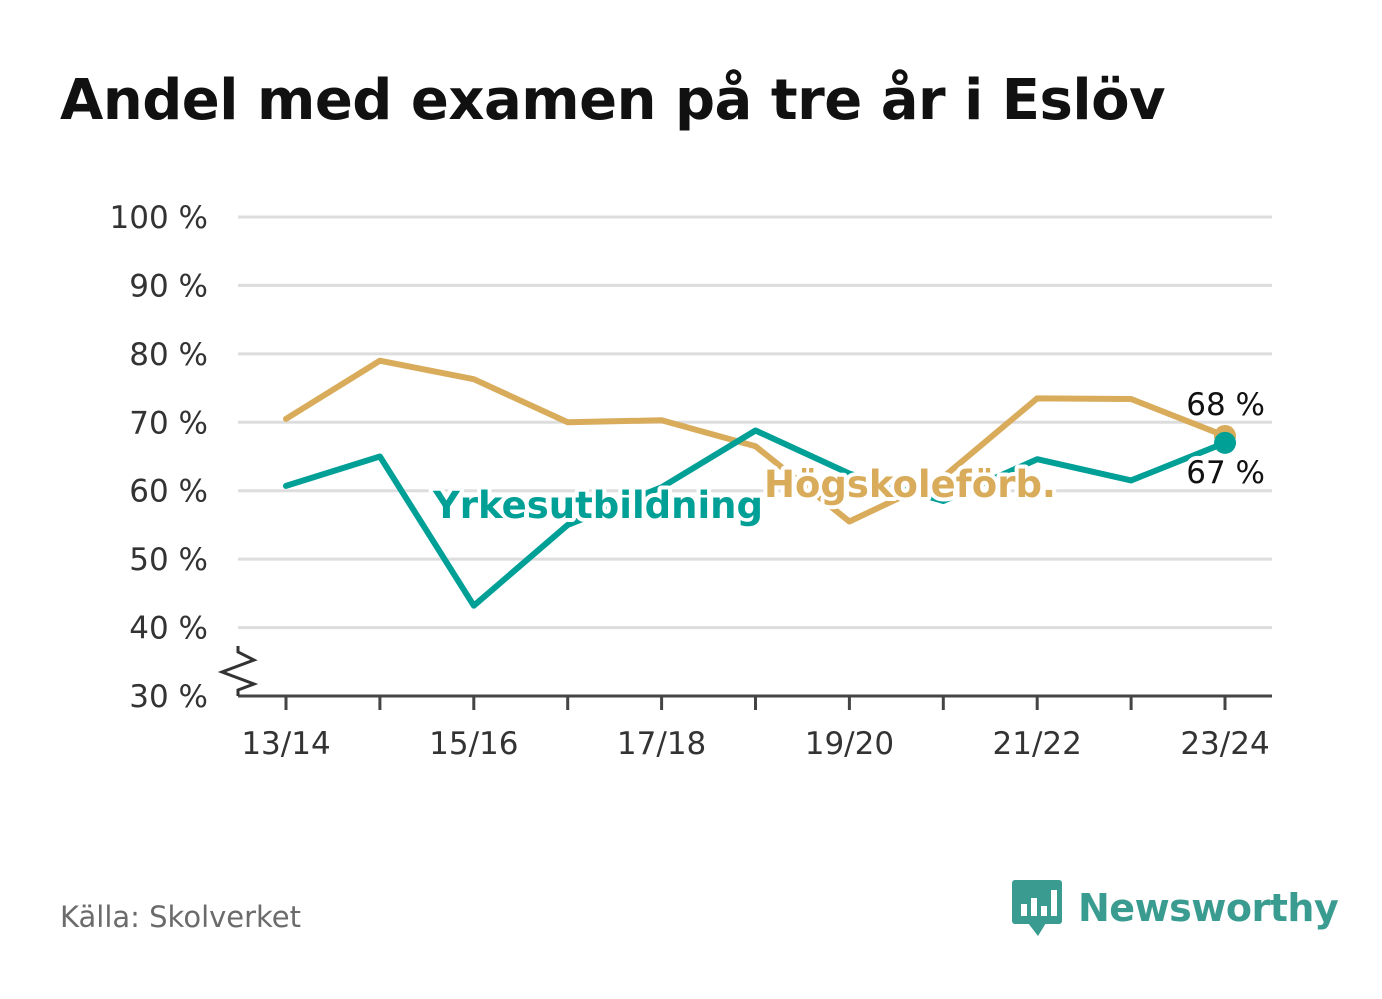  I want to click on brand-name: Newsworthy, so click(1208, 908).